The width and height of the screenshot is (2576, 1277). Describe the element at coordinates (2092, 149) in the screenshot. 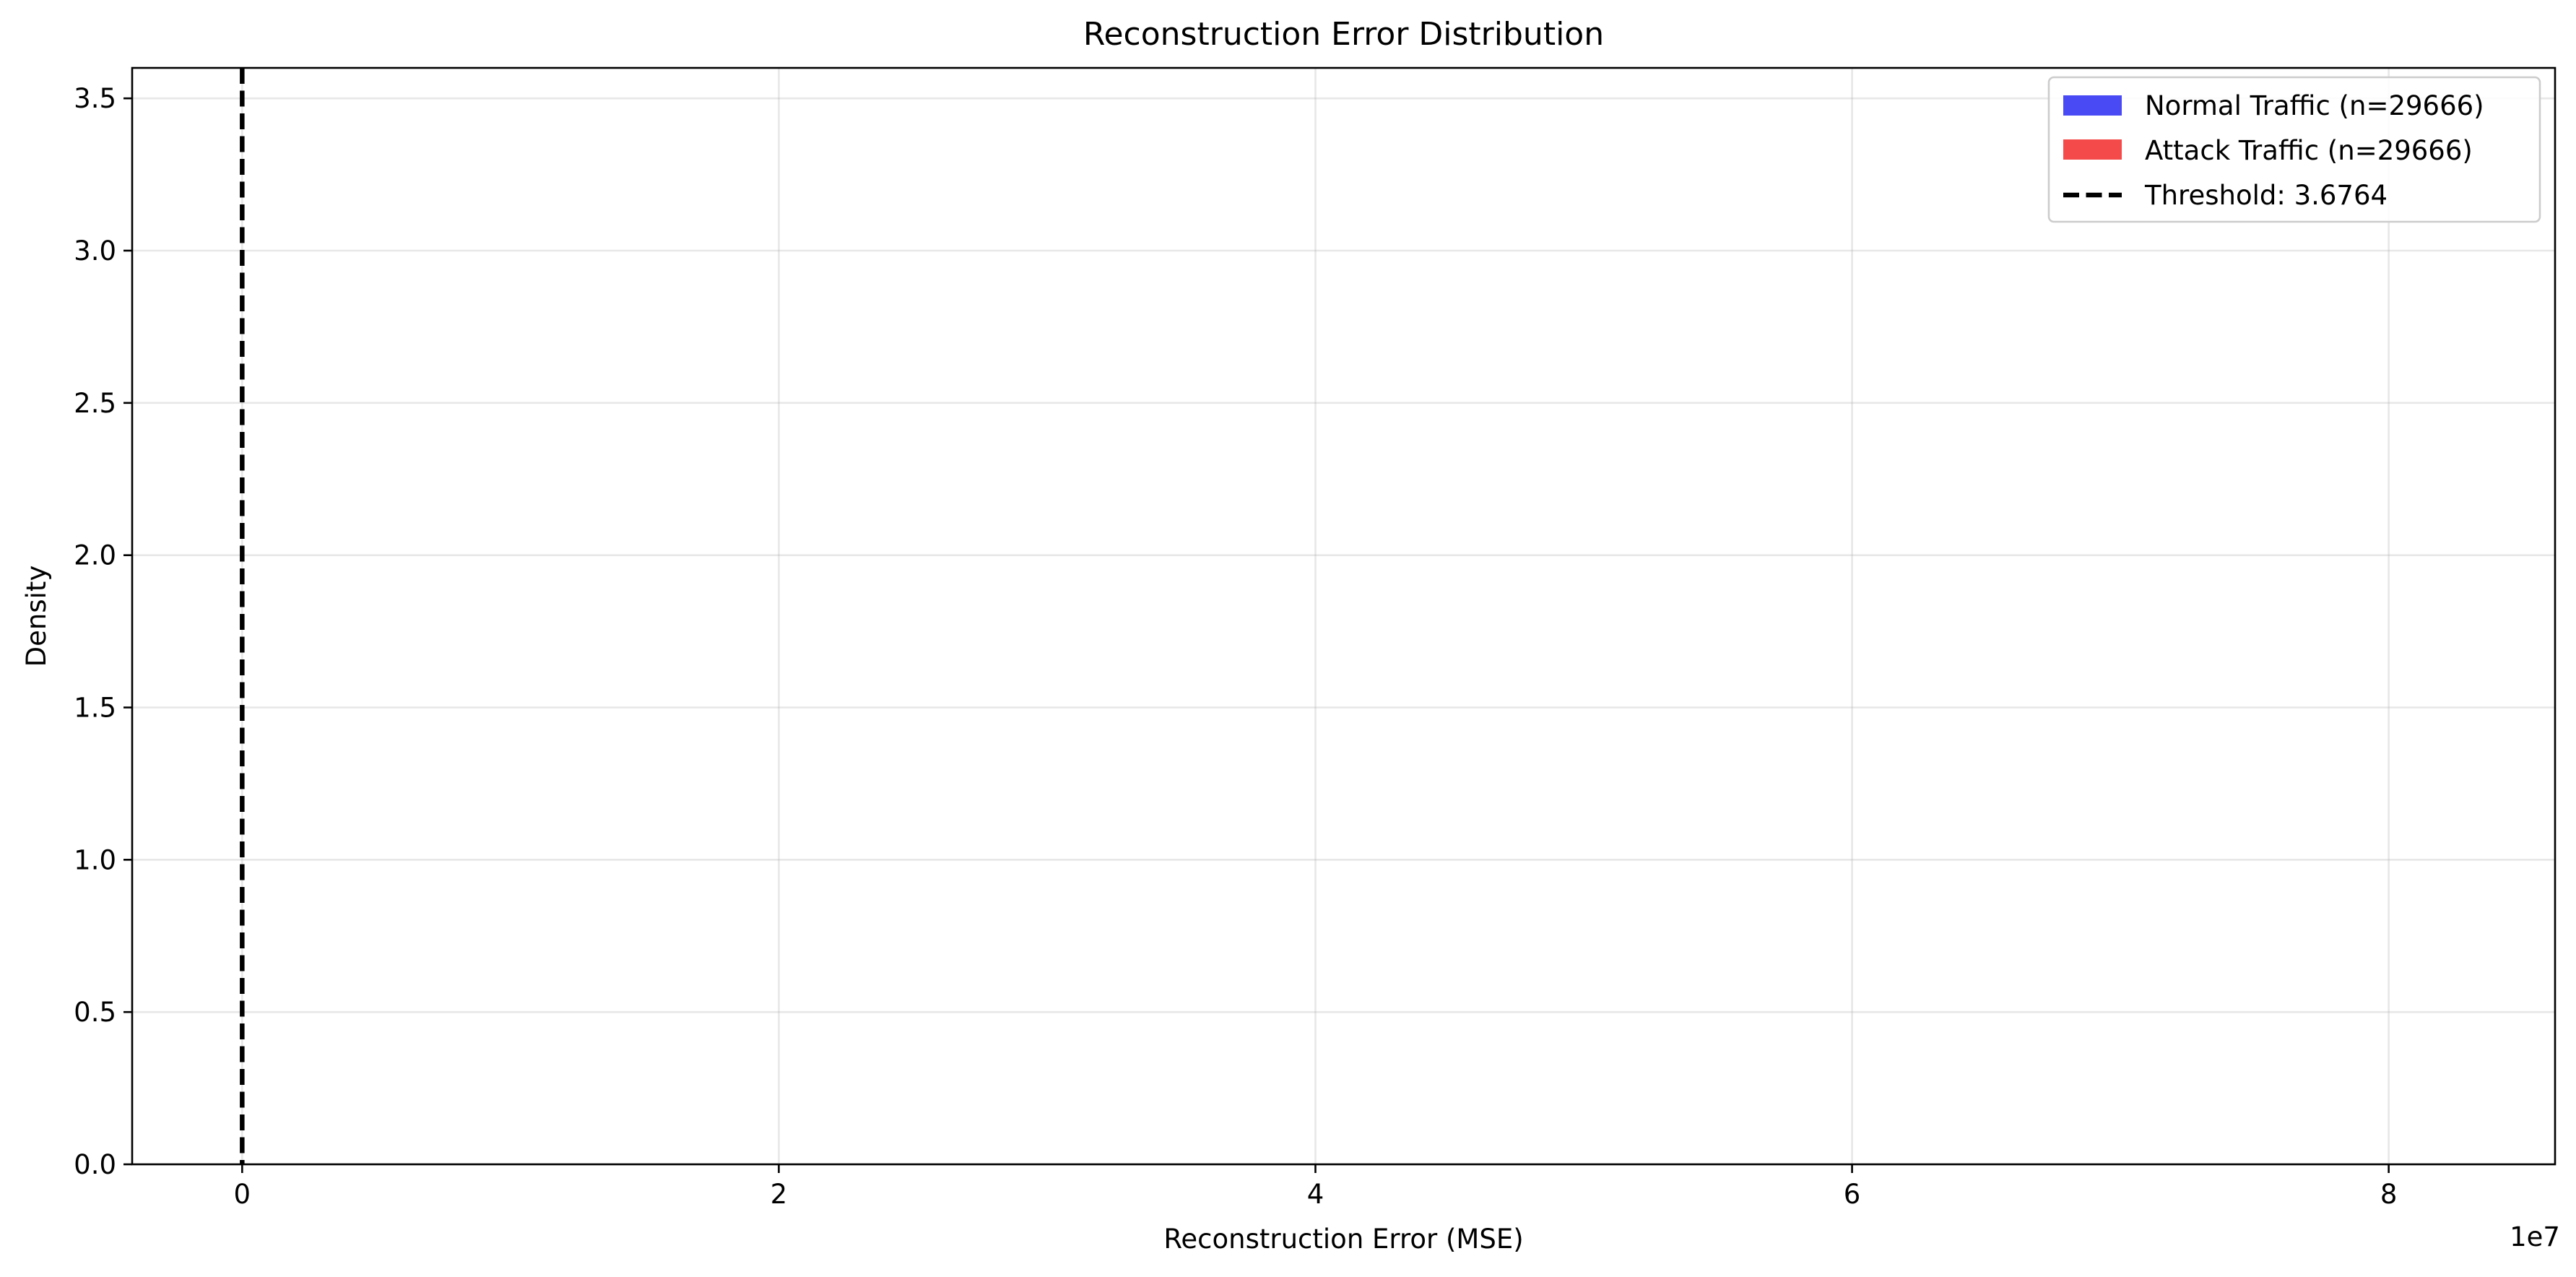

I see `legend-swatch-attack` at that location.